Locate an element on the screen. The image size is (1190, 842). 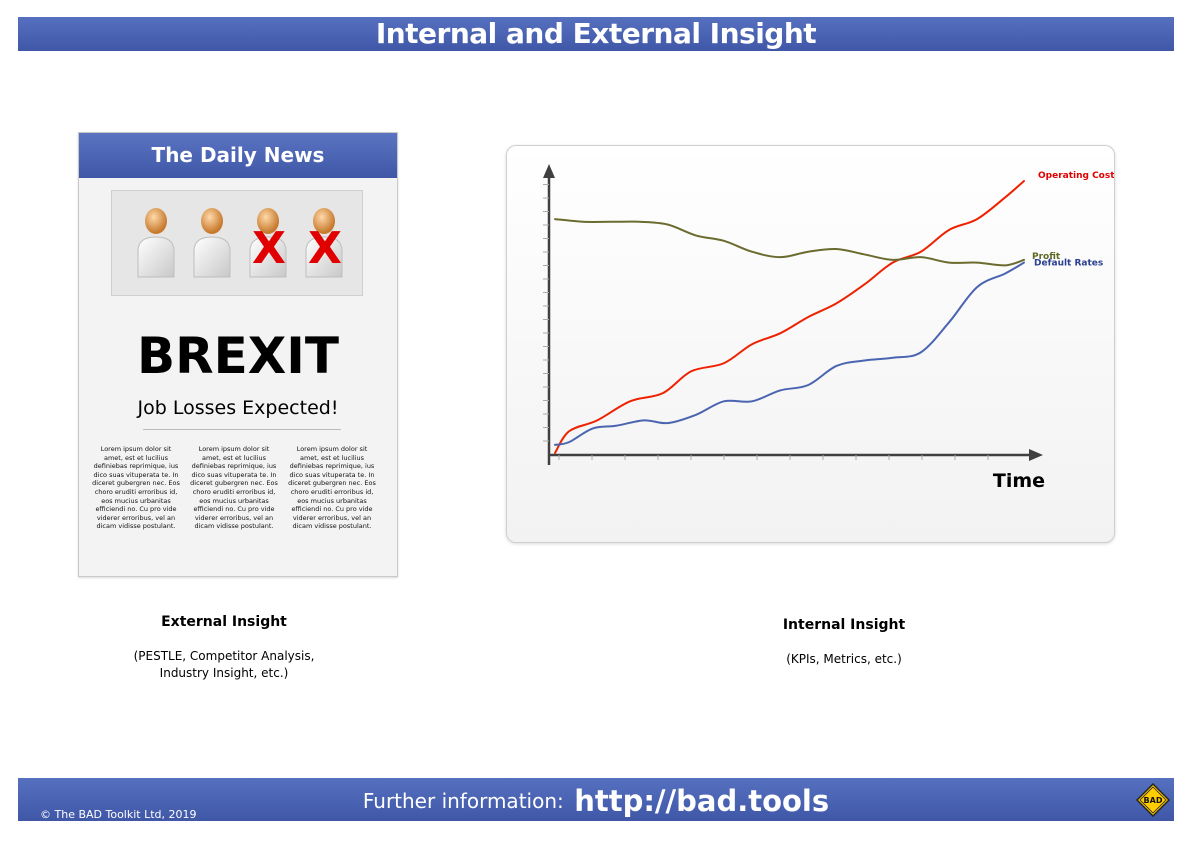
bad-logo-icon: BAD is located at coordinates (1153, 800).